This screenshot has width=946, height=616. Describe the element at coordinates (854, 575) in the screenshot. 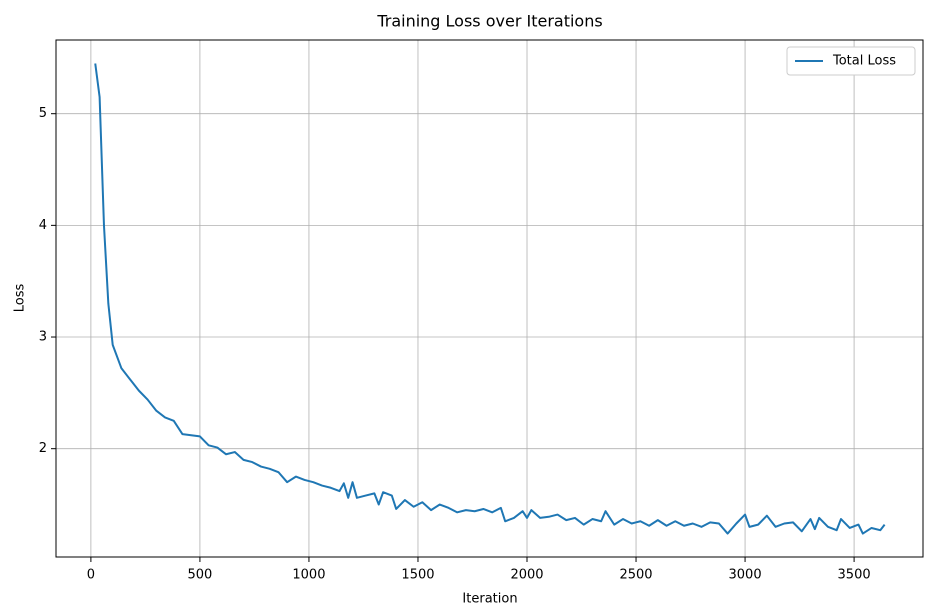

I see `x-tick-label: 3500` at that location.